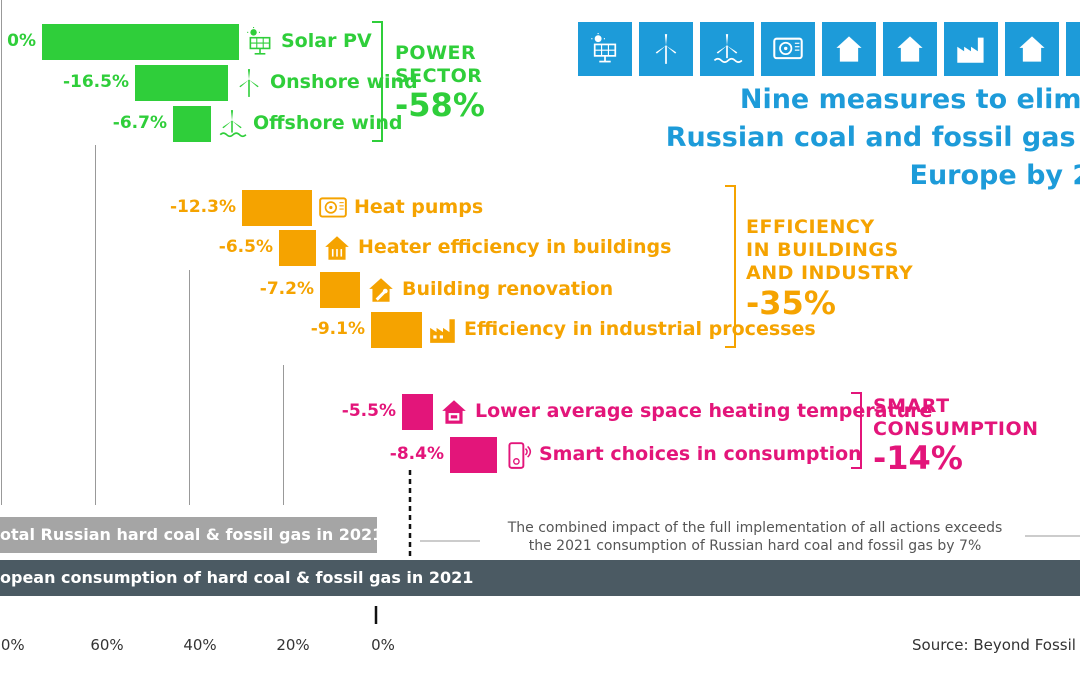 This screenshot has width=1080, height=675. What do you see at coordinates (328, 123) in the screenshot?
I see `bar-offshore-label: Offshore wind` at bounding box center [328, 123].